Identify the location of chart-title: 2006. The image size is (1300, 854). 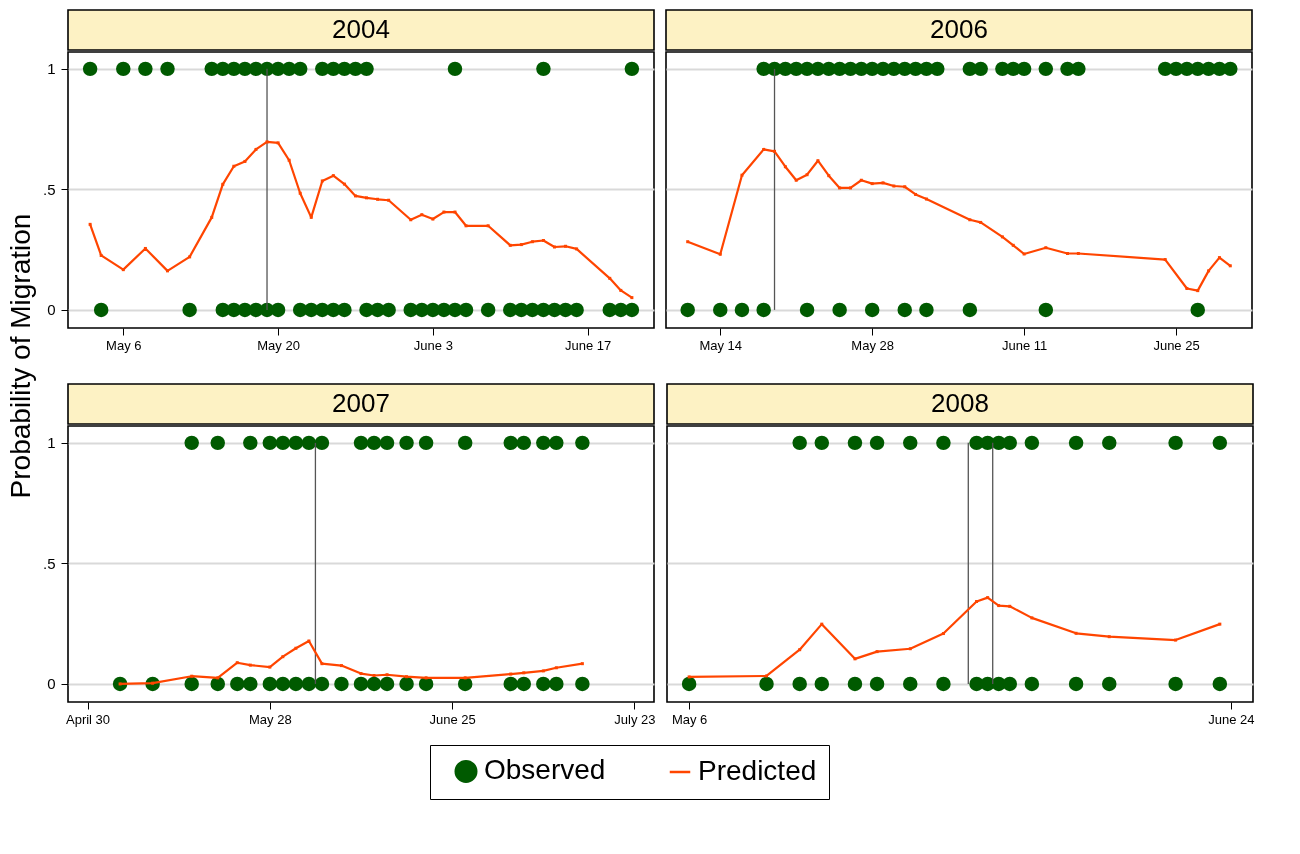
(959, 29).